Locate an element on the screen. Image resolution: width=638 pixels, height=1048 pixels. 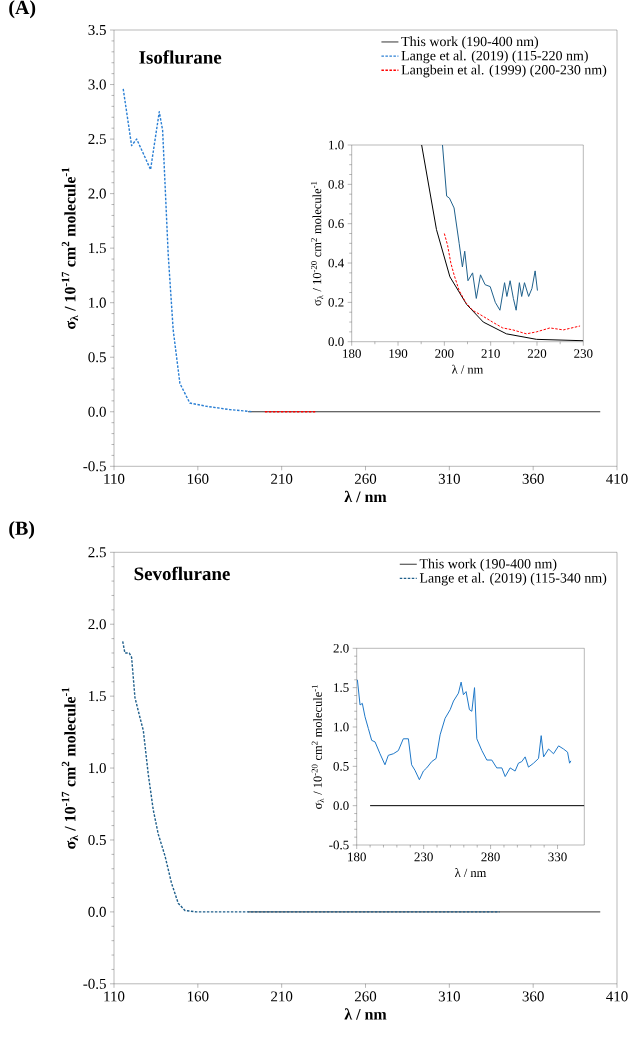
legend-label: Lange et al. (2019) (115-220 nm) is located at coordinates (494, 57).